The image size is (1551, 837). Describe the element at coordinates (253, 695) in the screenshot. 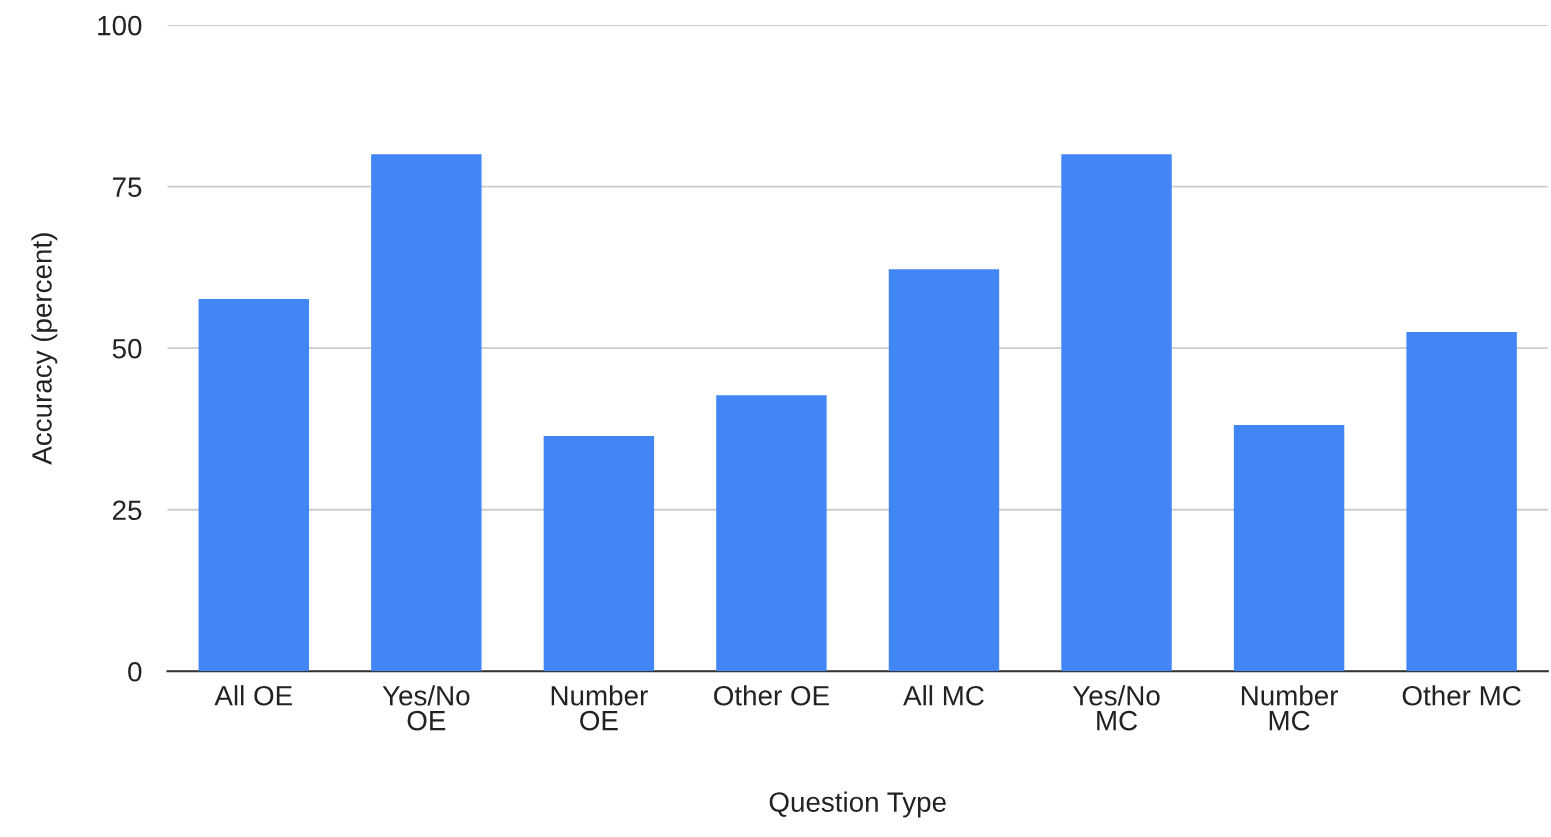

I see `x-tick-label: All OE` at that location.